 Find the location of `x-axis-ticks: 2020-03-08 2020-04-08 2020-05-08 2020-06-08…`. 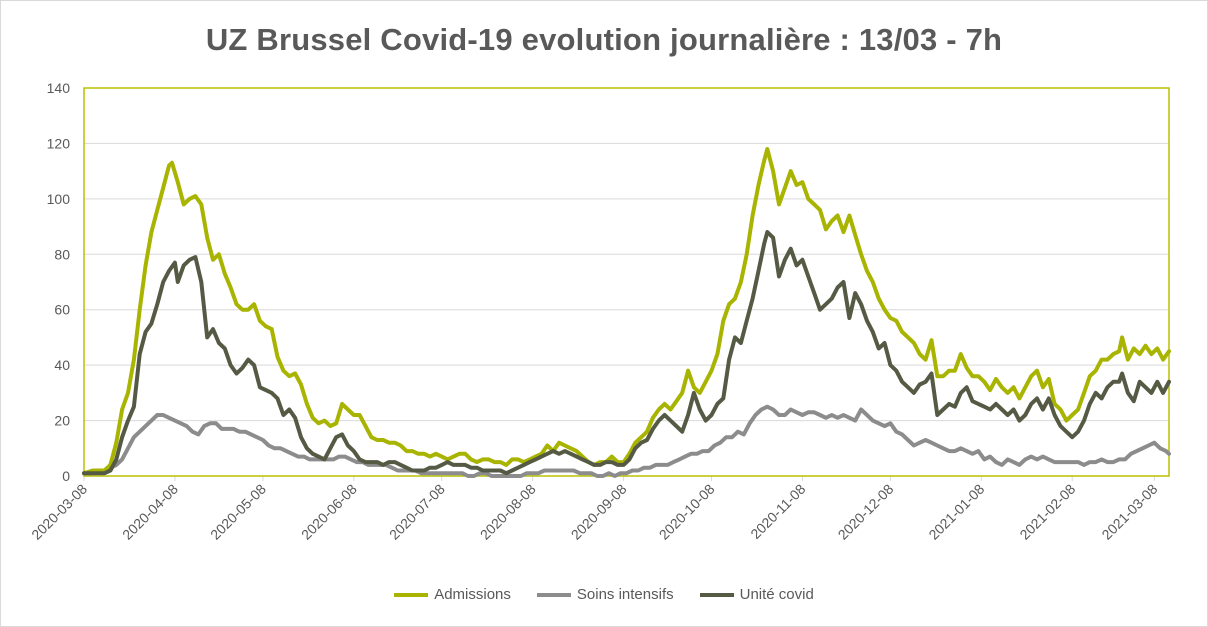

x-axis-ticks: 2020-03-08 2020-04-08 2020-05-08 2020-06-08… is located at coordinates (594, 509).